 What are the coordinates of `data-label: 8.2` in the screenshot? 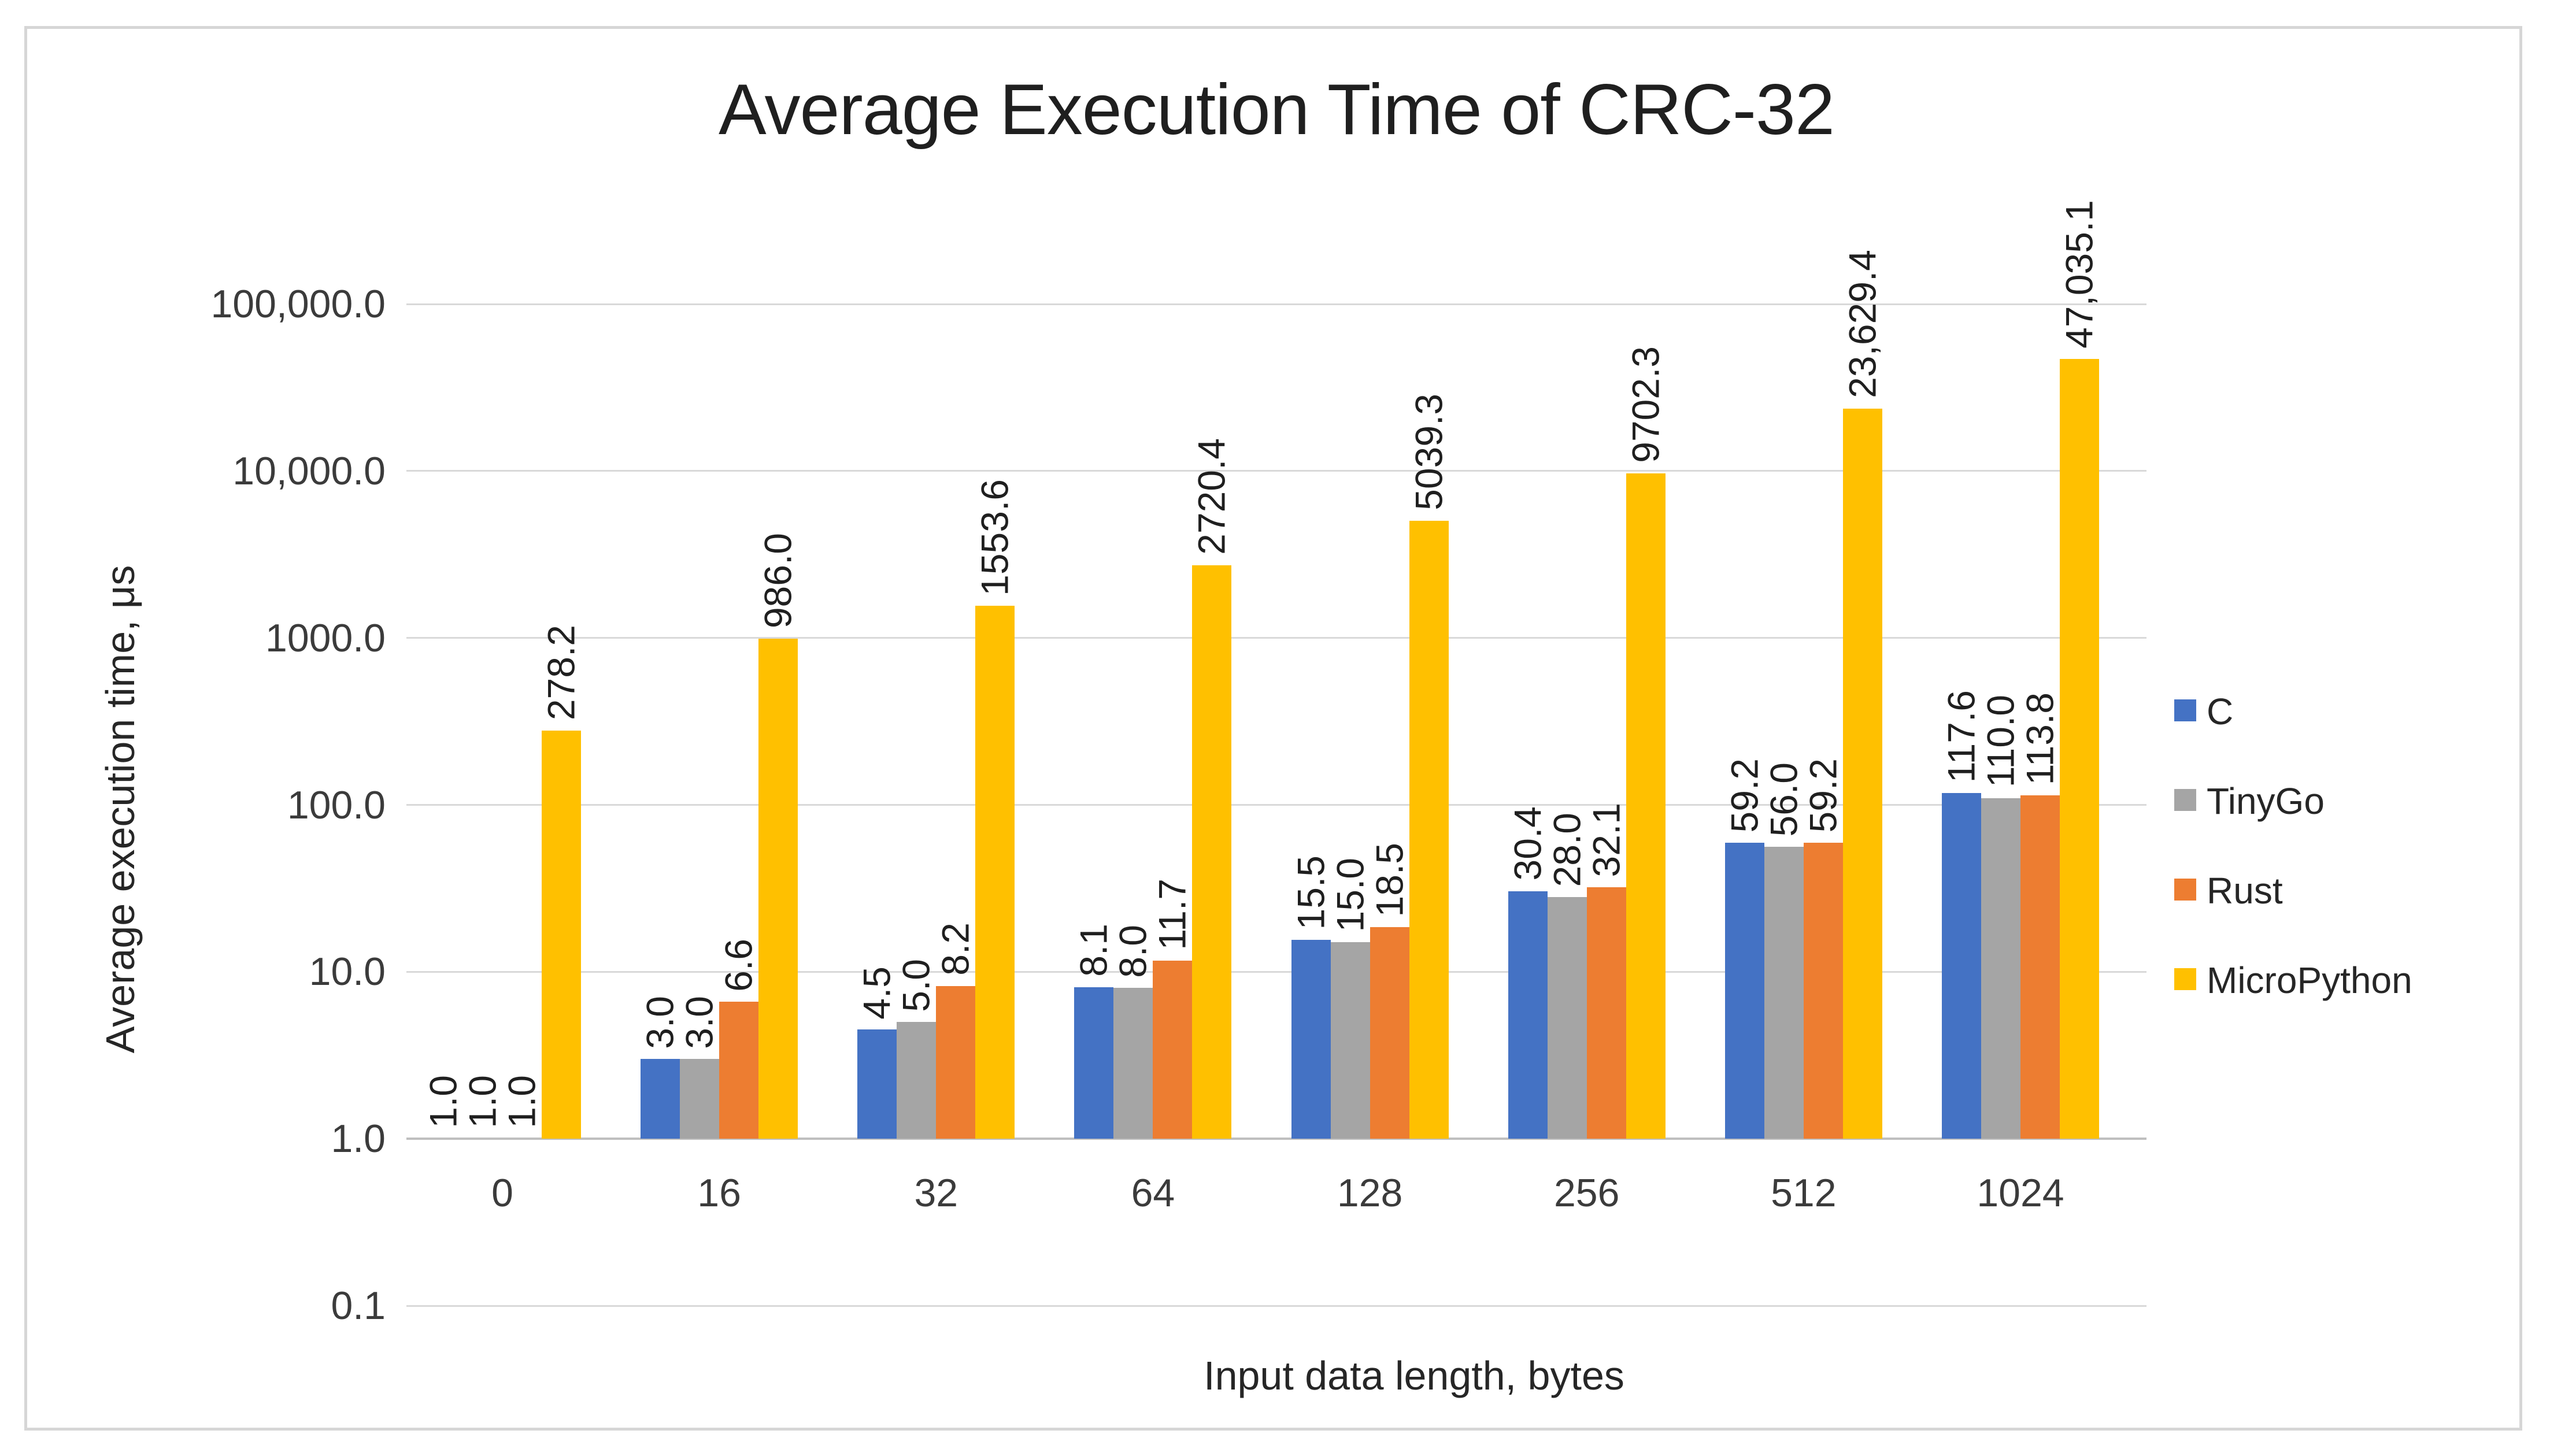 It's located at (955, 949).